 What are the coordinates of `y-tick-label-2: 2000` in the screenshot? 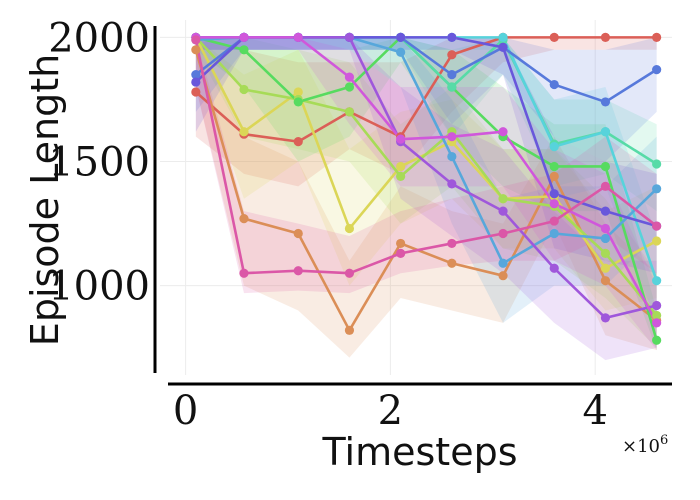 It's located at (99, 38).